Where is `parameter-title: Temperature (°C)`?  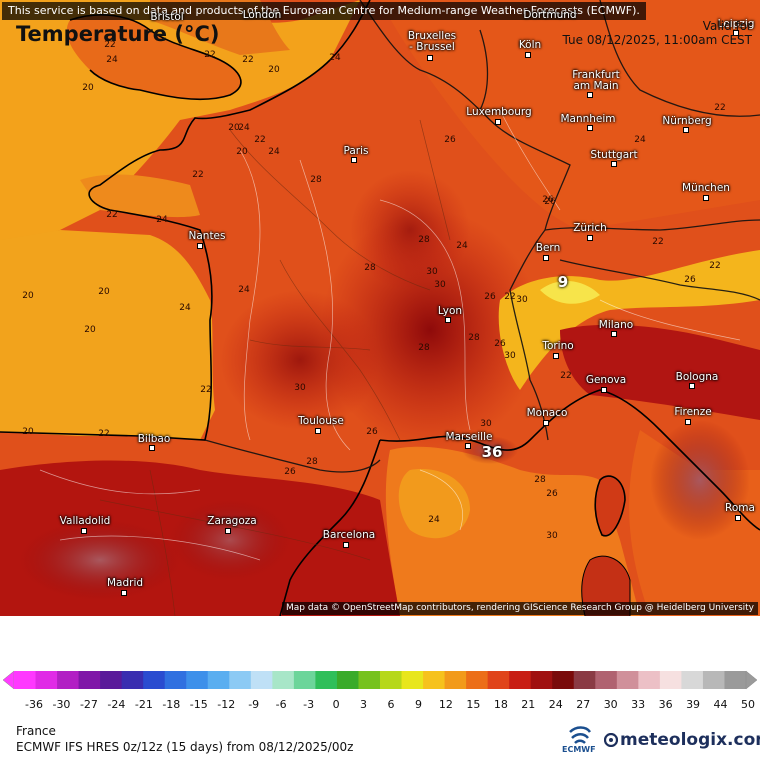
parameter-title: Temperature (°C) is located at coordinates (118, 34).